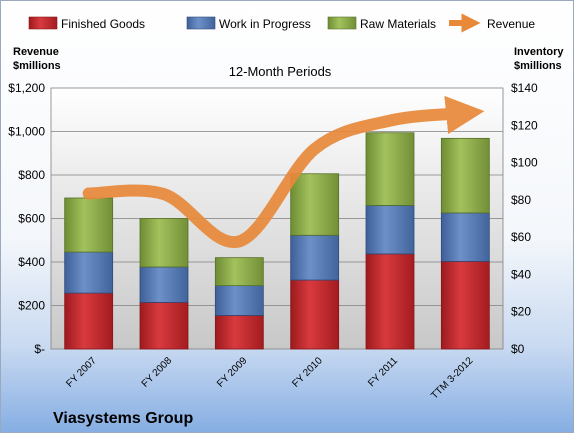 This screenshot has width=574, height=434. What do you see at coordinates (201, 23) in the screenshot?
I see `legend-swatch-work-in-progress` at bounding box center [201, 23].